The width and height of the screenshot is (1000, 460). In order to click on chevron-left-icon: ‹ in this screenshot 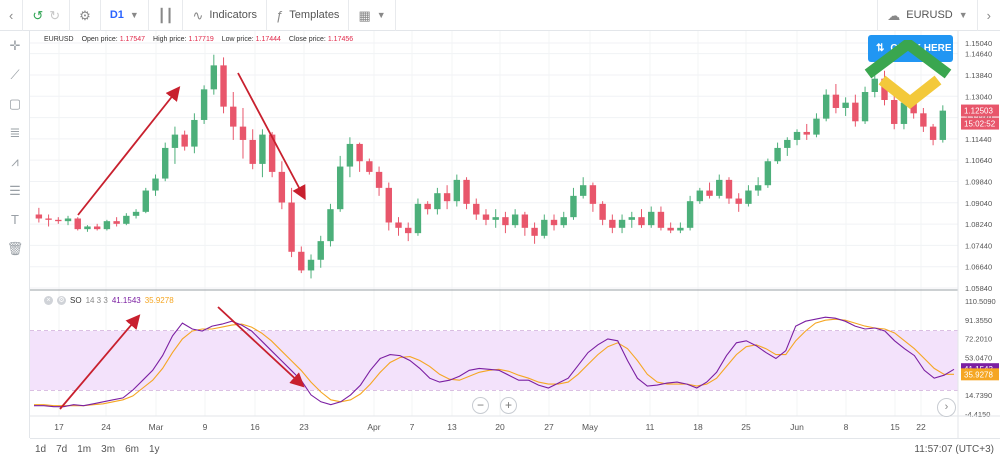, I will do `click(11, 15)`.